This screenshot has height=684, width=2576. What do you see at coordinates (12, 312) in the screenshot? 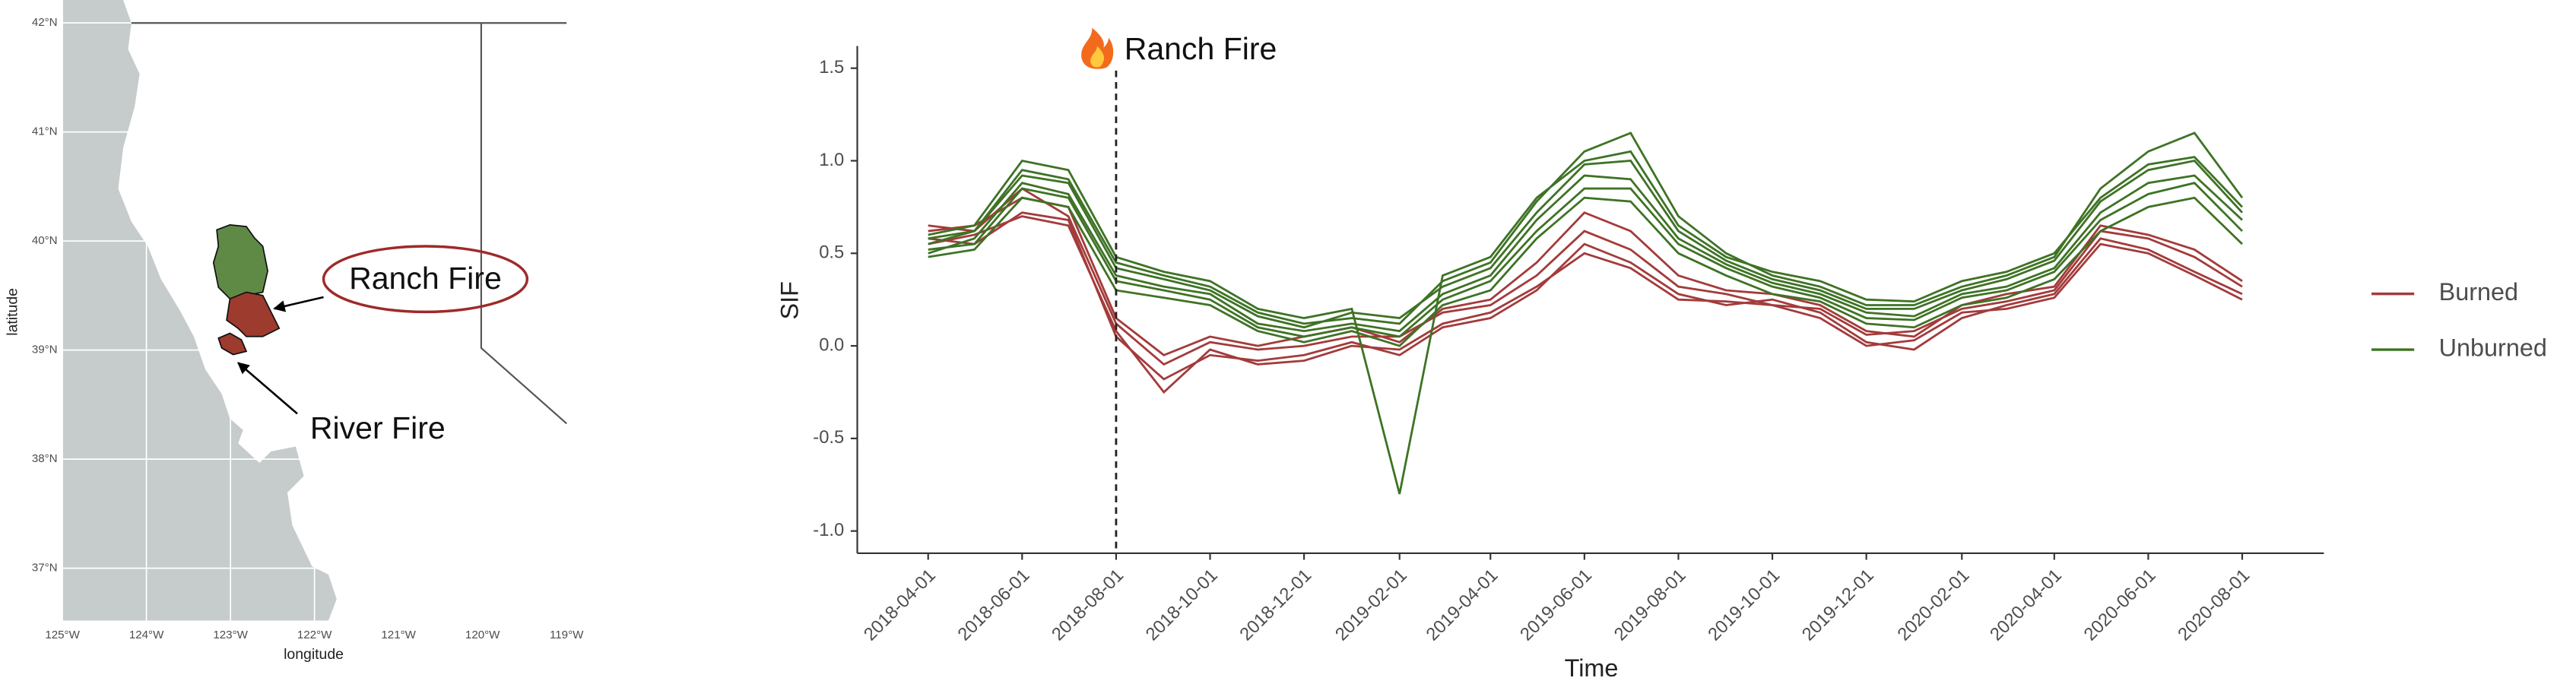
I see `y-axis-label: latitude` at bounding box center [12, 312].